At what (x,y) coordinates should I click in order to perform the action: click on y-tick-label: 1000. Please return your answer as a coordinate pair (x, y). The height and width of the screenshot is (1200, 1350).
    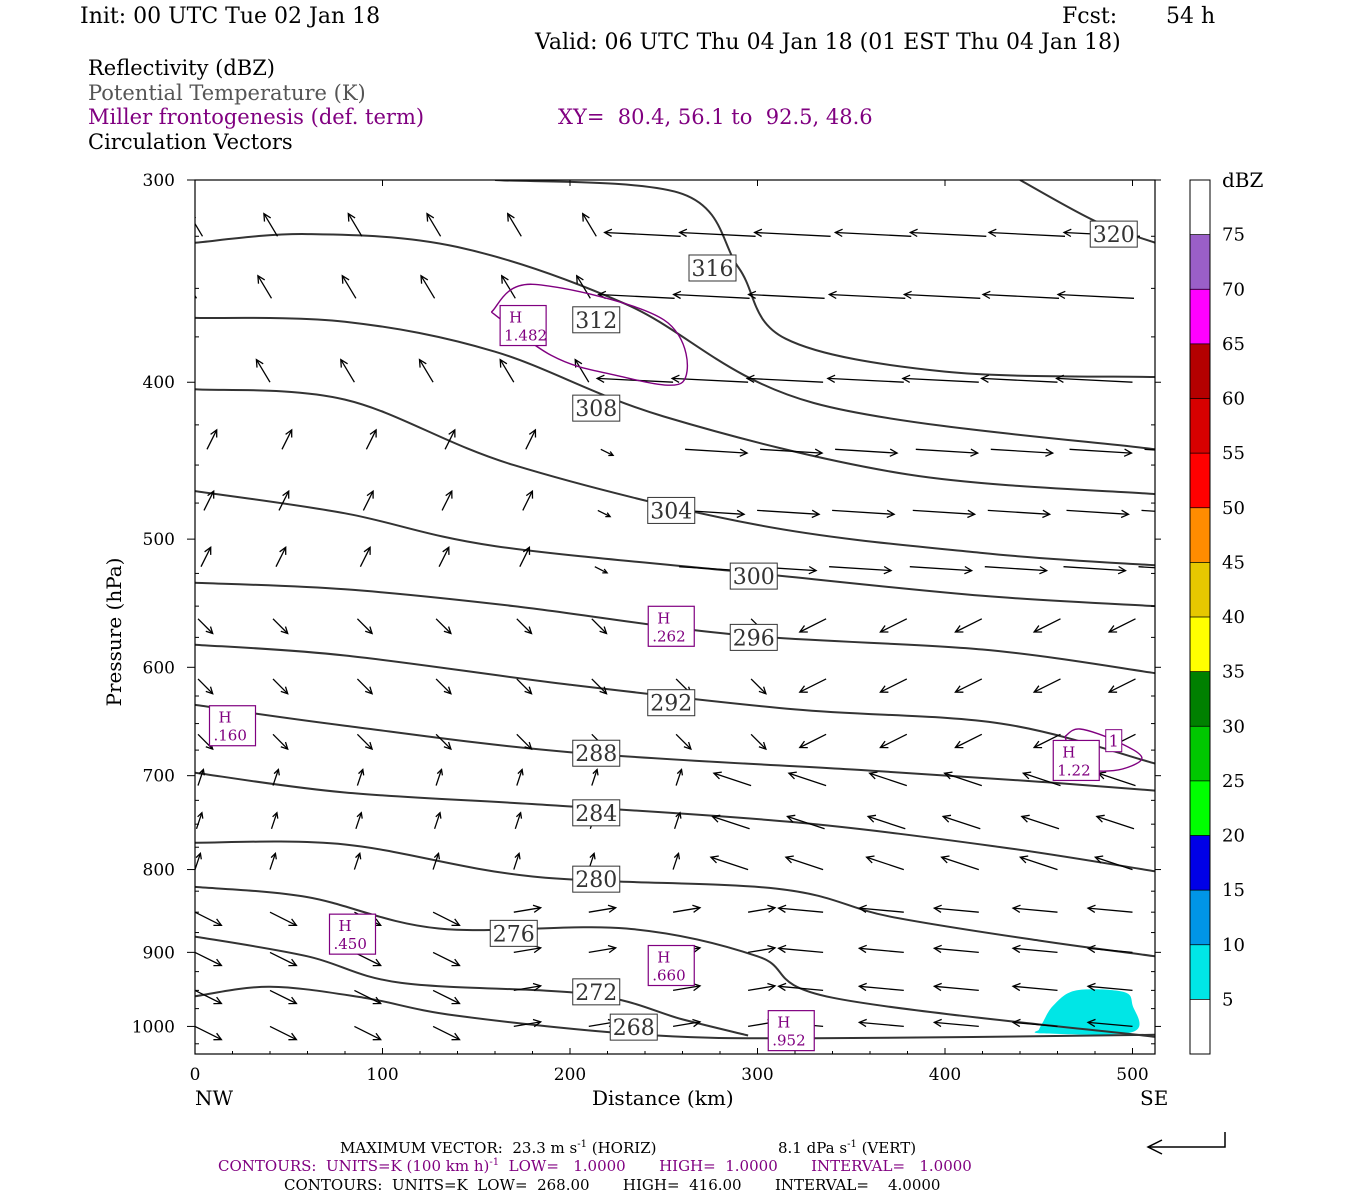
    Looking at the image, I should click on (153, 1027).